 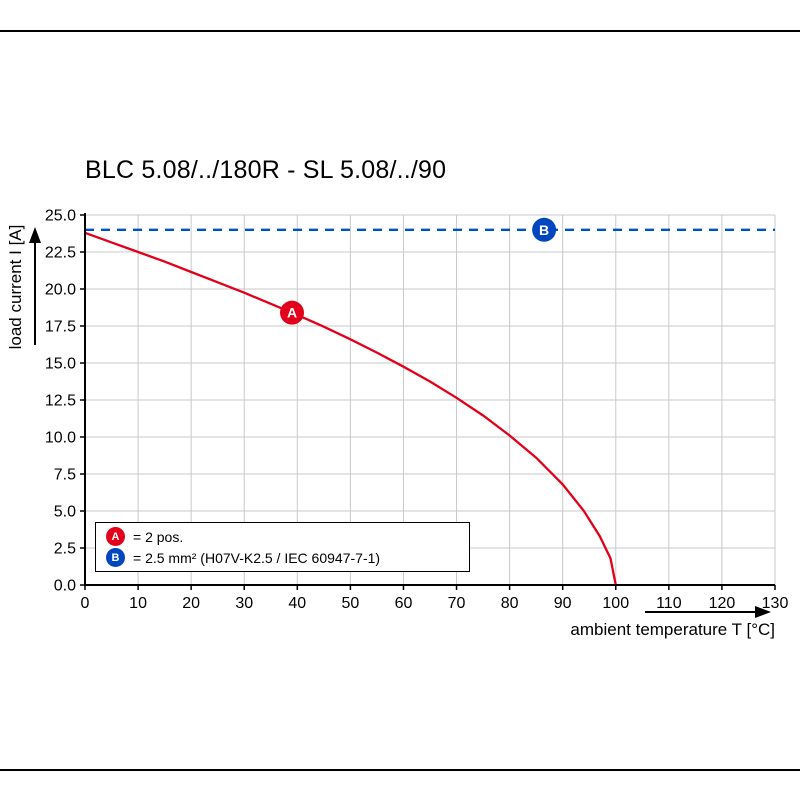 What do you see at coordinates (65, 475) in the screenshot?
I see `y-tick-label: 7.5` at bounding box center [65, 475].